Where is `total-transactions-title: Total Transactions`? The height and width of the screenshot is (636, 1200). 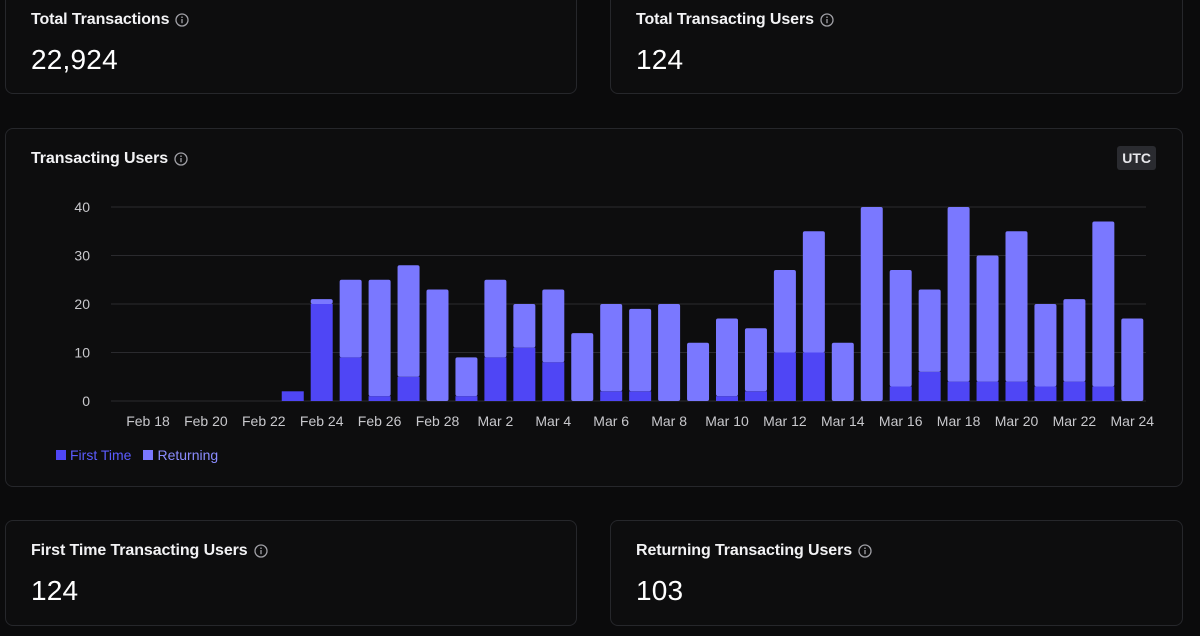
total-transactions-title: Total Transactions is located at coordinates (100, 19).